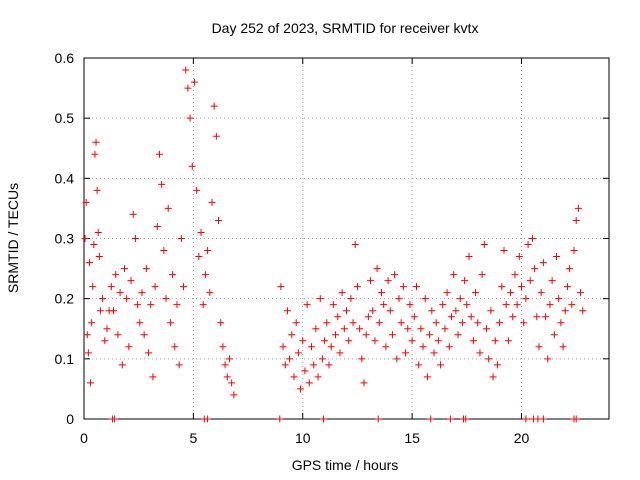 The width and height of the screenshot is (640, 480). Describe the element at coordinates (65, 239) in the screenshot. I see `y-tick-label: 0.3` at that location.